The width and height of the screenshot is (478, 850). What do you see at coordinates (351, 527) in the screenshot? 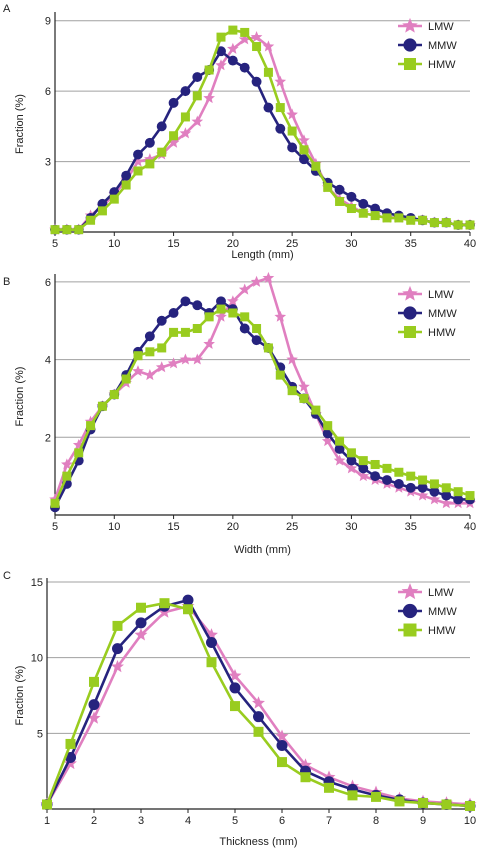
I see `x-tick-label: 30` at bounding box center [351, 527].